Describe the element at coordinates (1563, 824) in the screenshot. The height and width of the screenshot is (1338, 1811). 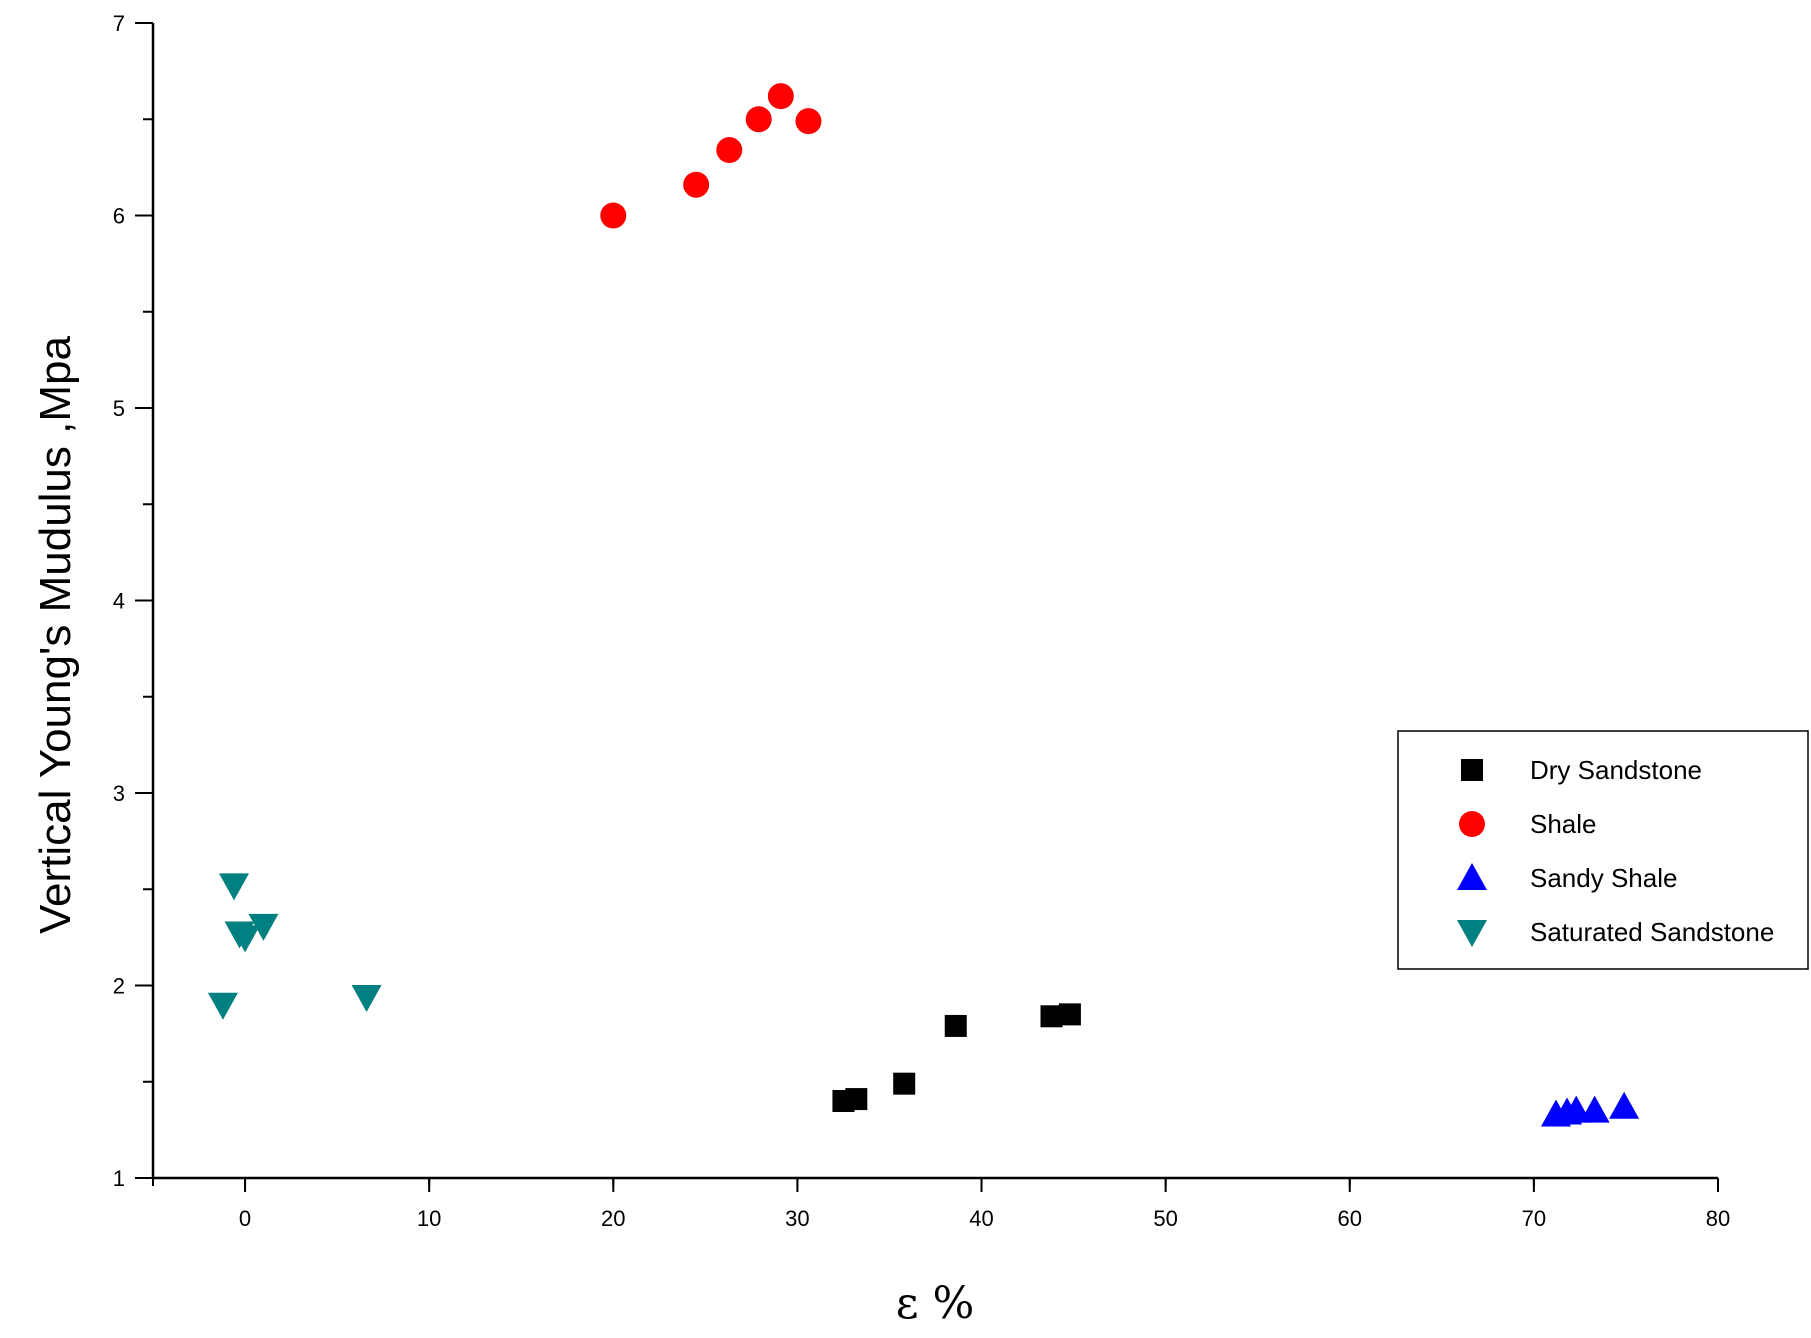
I see `legend-label: Shale` at that location.